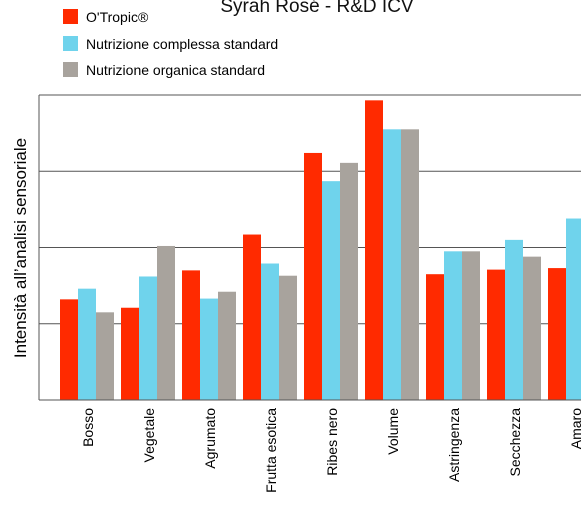 The width and height of the screenshot is (581, 517). Describe the element at coordinates (175, 70) in the screenshot. I see `legend-label-organica: Nutrizione organica standard` at that location.